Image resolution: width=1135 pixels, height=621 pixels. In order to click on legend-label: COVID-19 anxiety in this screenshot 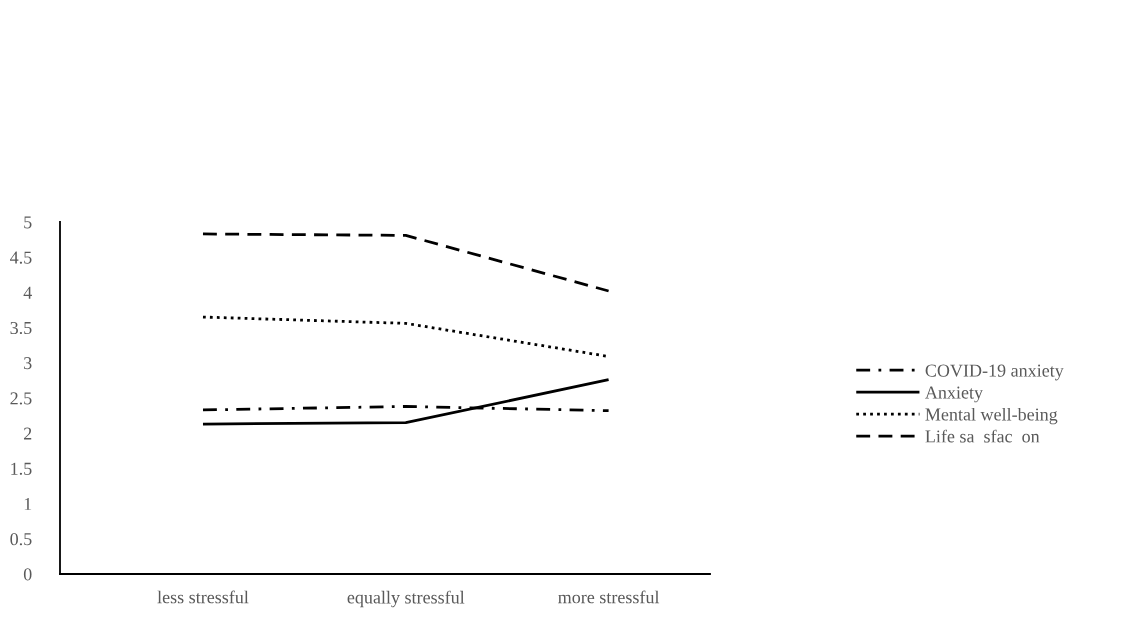, I will do `click(994, 372)`.